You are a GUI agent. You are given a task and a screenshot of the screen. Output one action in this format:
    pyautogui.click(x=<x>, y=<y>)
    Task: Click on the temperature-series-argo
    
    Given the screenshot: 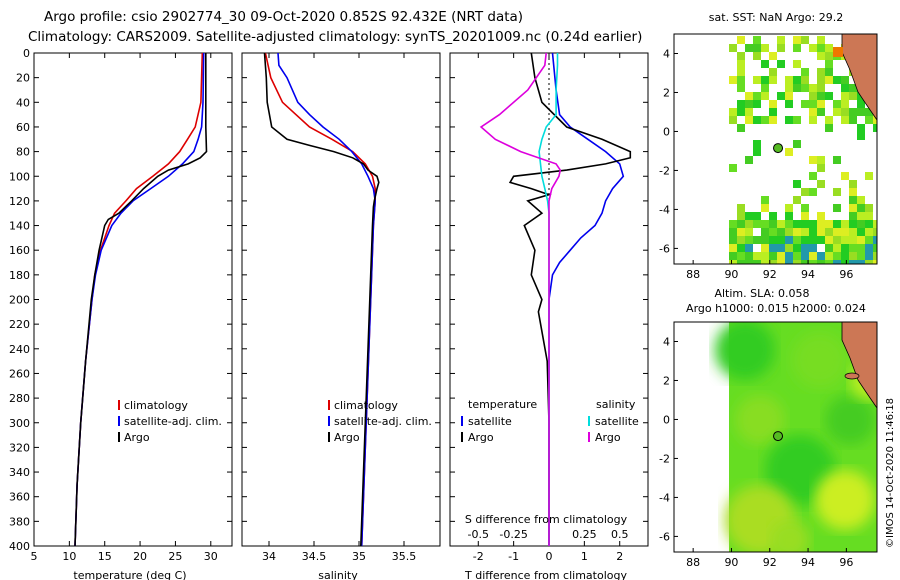 What is the action you would take?
    pyautogui.click(x=141, y=300)
    